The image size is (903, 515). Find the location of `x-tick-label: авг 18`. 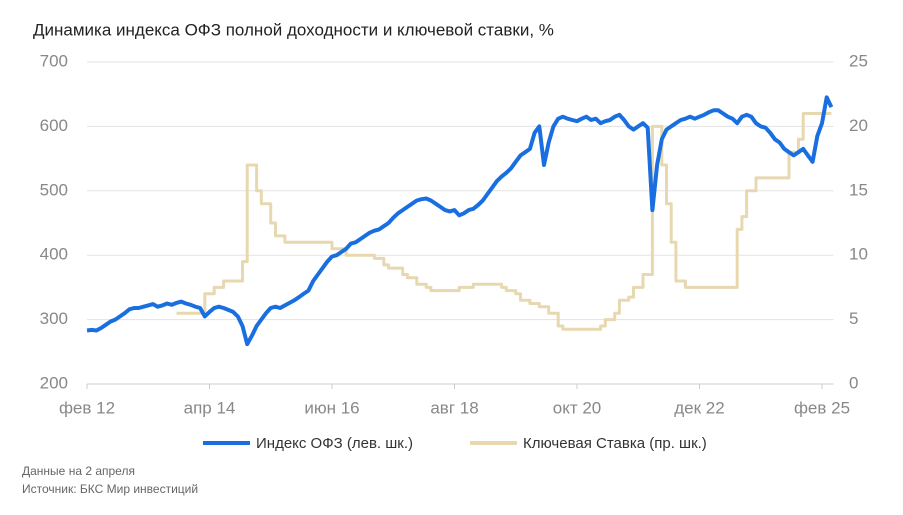

x-tick-label: авг 18 is located at coordinates (454, 407).